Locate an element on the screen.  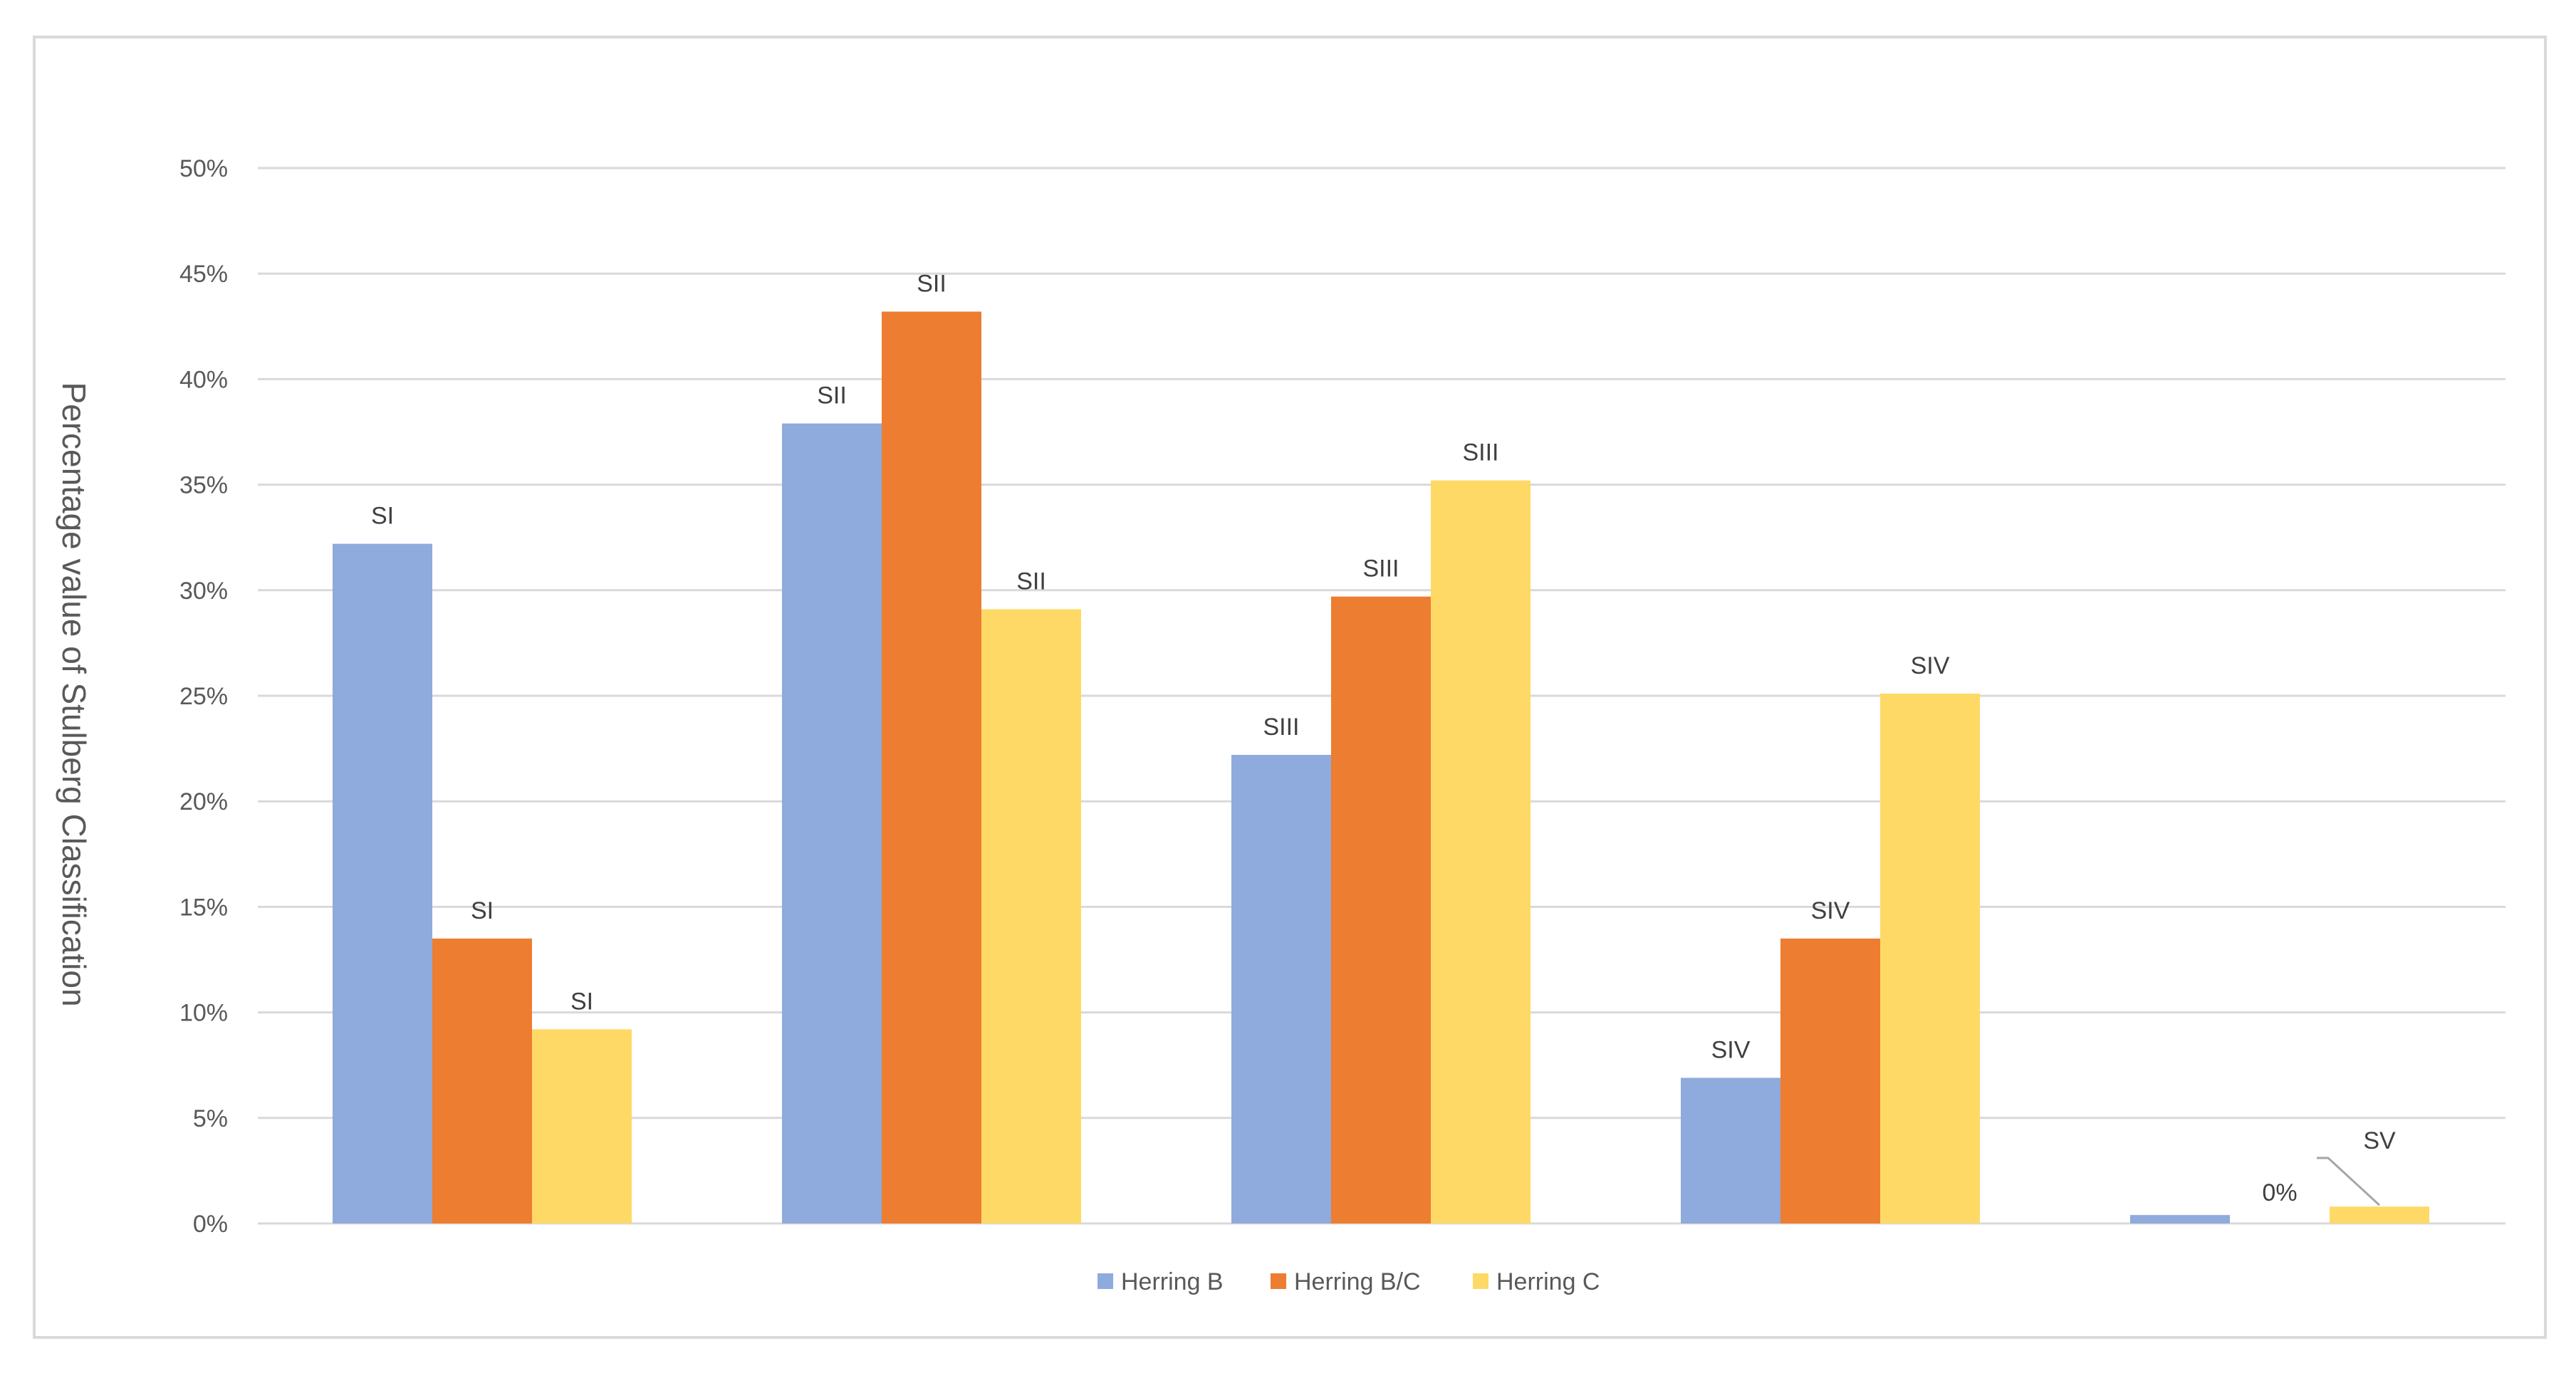
legend-entry: Herring B/C is located at coordinates (1357, 1281).